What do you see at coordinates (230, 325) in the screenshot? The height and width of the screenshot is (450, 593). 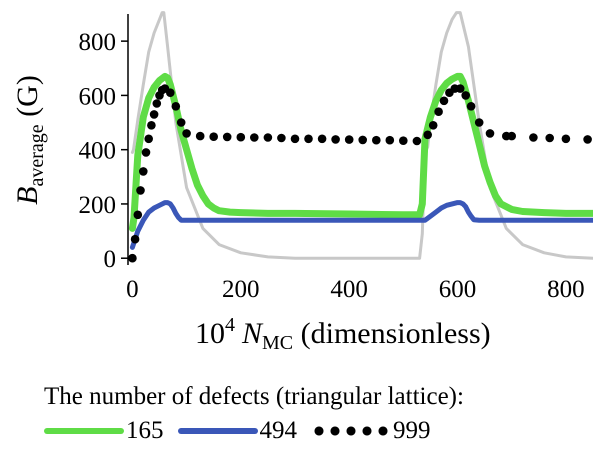 I see `x-axis-label-exponent: 4` at bounding box center [230, 325].